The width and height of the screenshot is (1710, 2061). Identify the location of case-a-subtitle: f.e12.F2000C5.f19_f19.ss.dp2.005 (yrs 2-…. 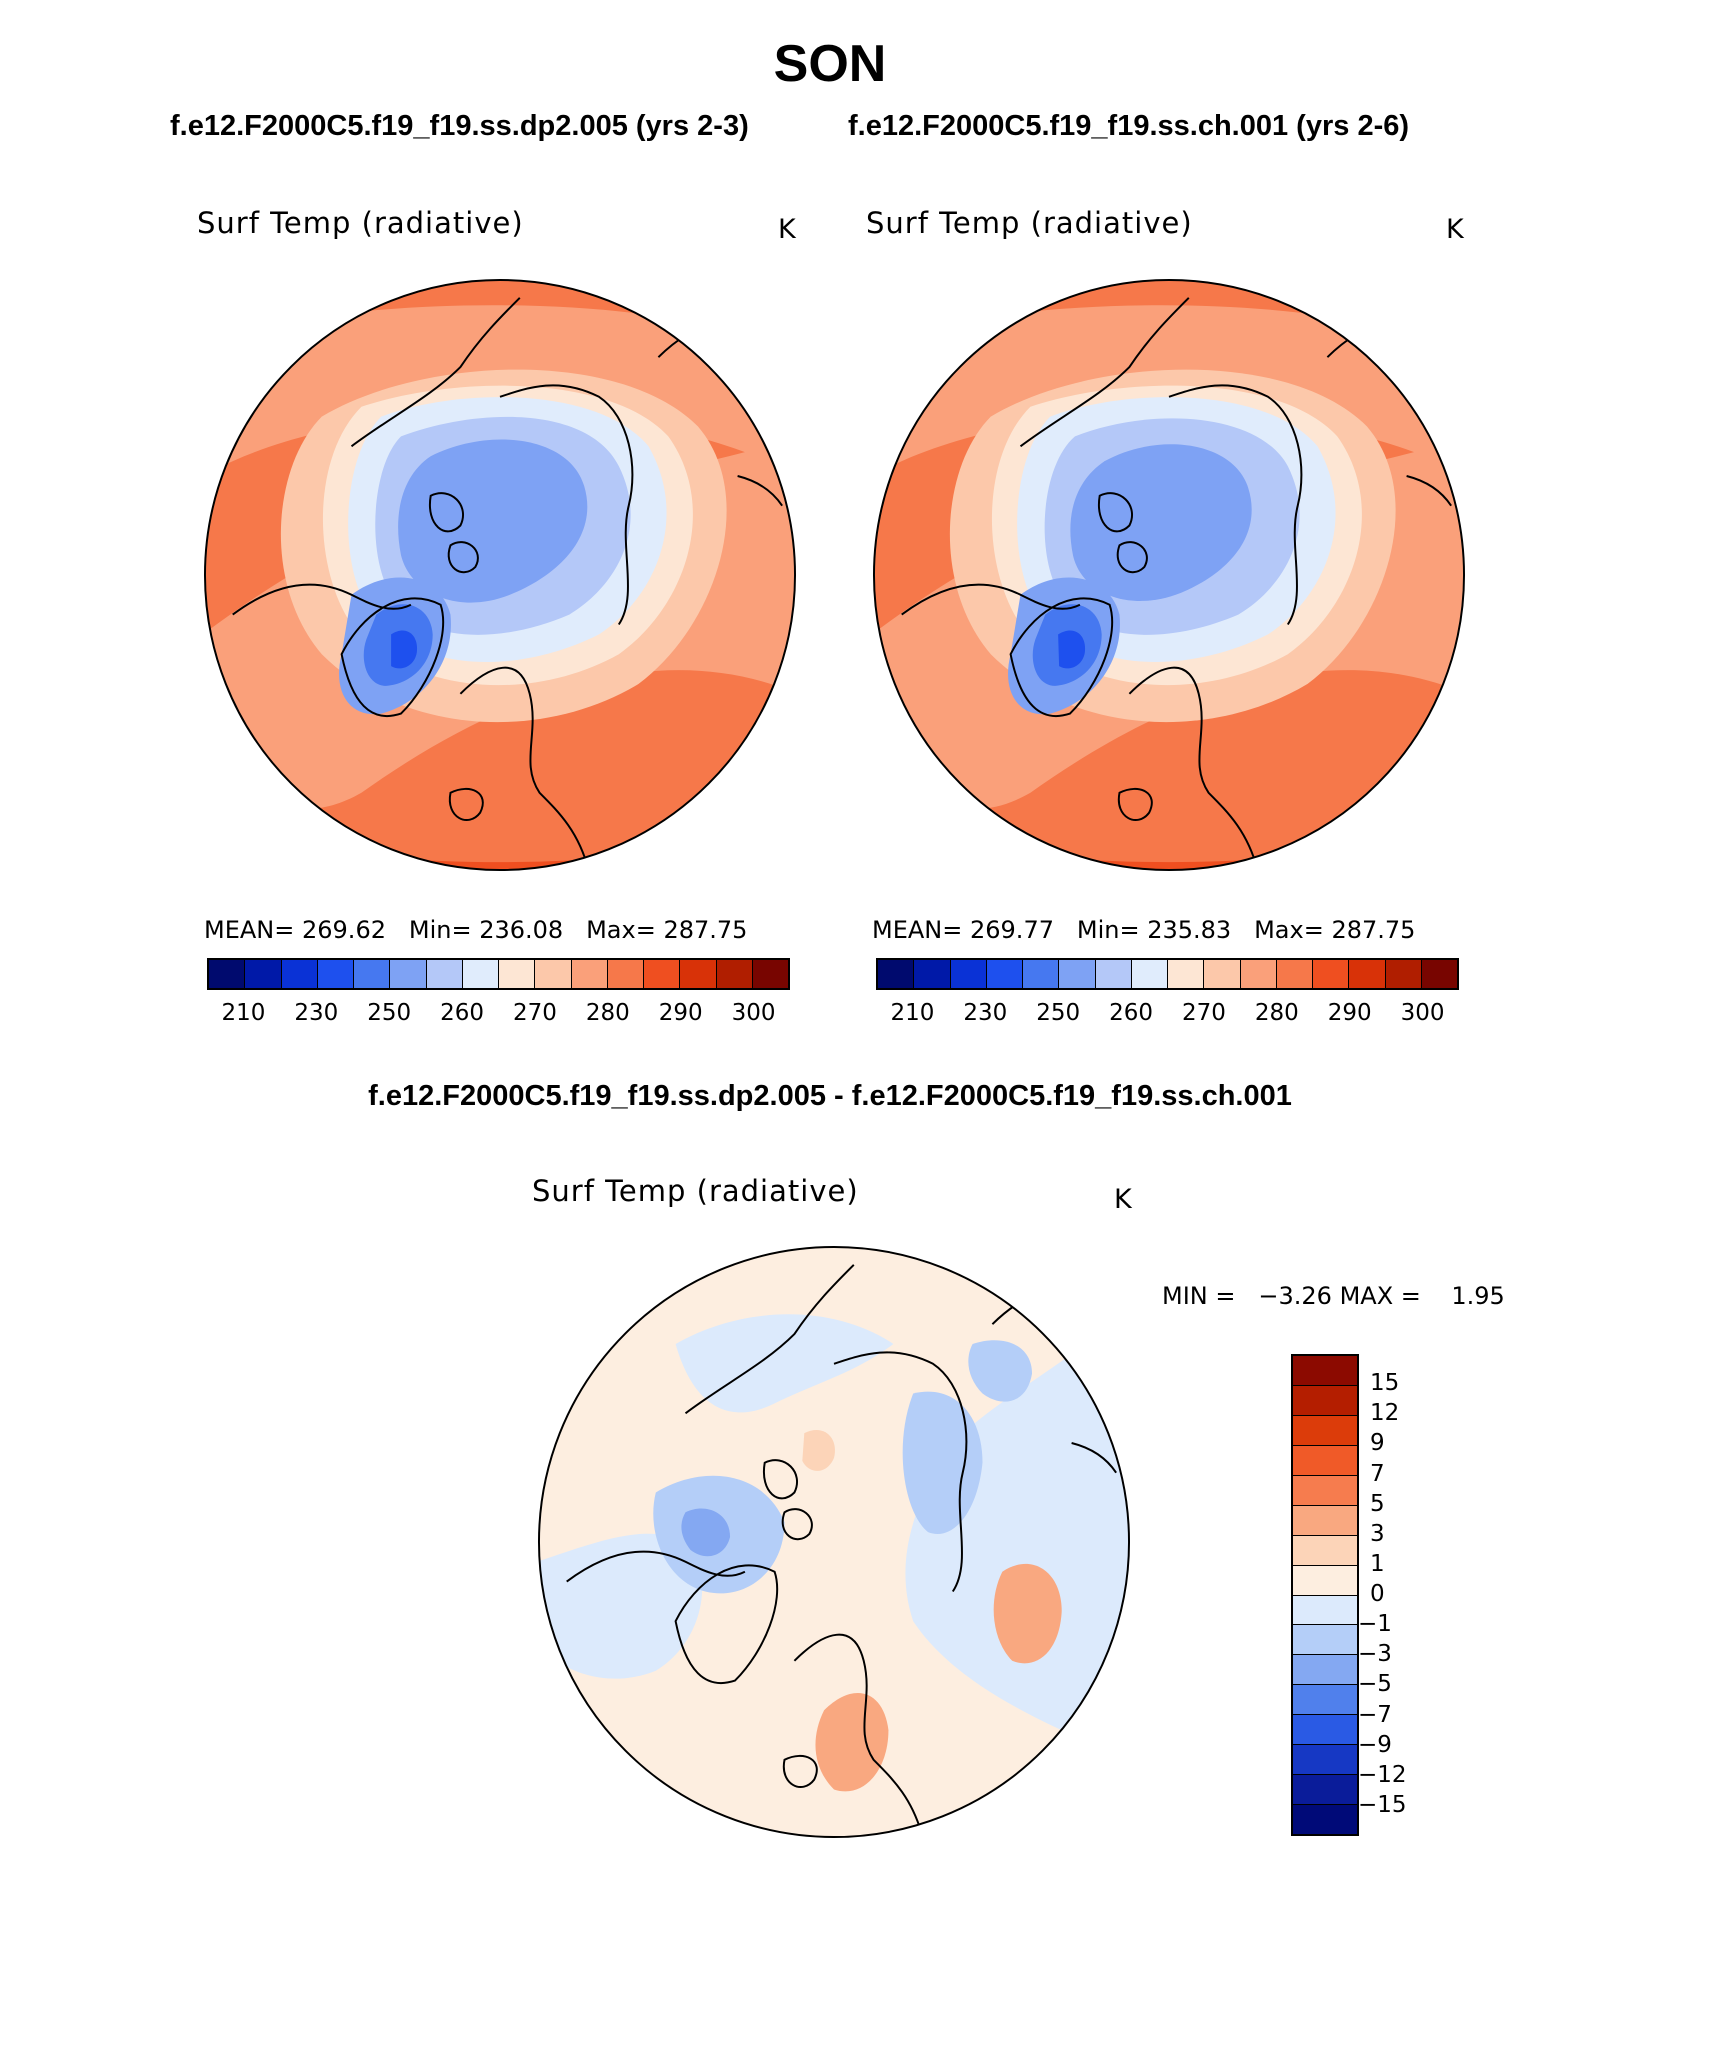
(459, 126).